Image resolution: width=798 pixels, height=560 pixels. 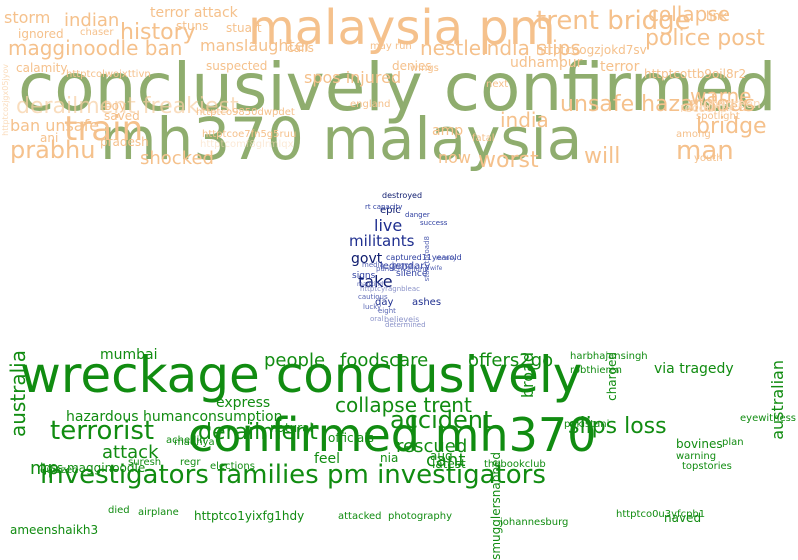 What do you see at coordinates (497, 84) in the screenshot?
I see `cloud-word: next` at bounding box center [497, 84].